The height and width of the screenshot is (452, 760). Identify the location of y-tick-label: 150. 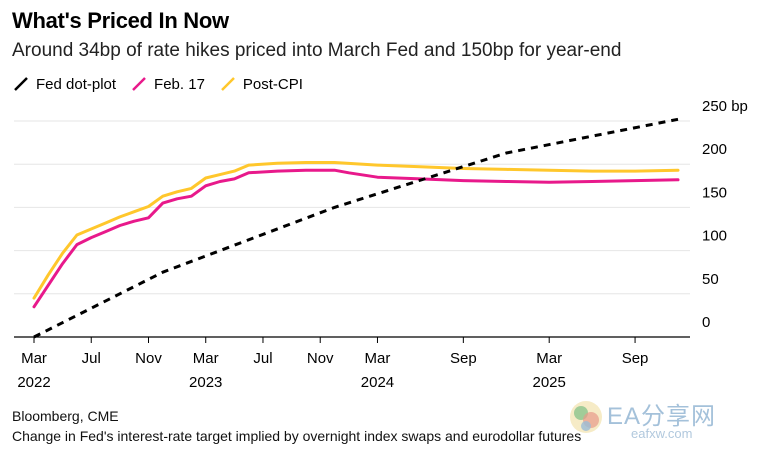
(714, 192).